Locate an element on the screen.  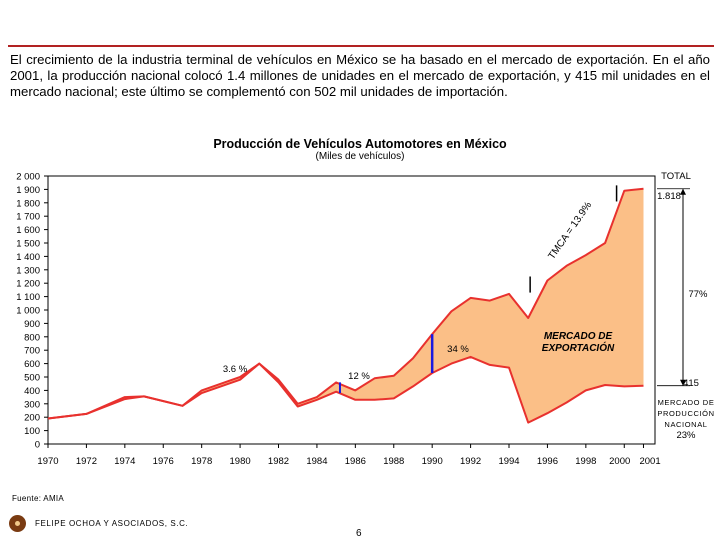
growth-34-label: 34 % is located at coordinates (458, 349).